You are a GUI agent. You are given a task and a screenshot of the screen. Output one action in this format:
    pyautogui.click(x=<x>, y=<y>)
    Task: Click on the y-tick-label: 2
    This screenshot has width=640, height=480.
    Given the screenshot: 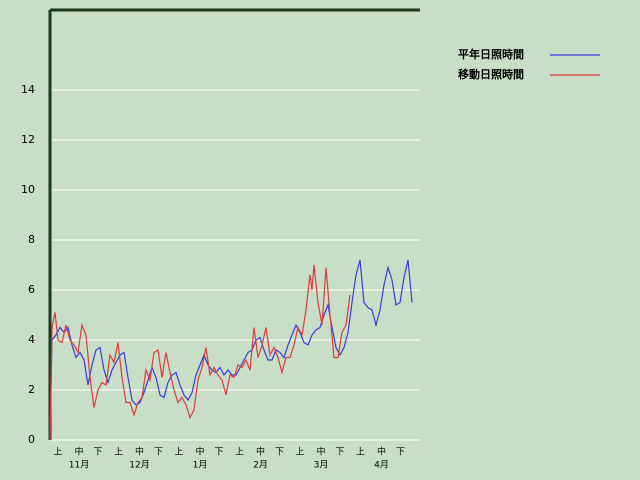 What is the action you would take?
    pyautogui.click(x=31, y=389)
    